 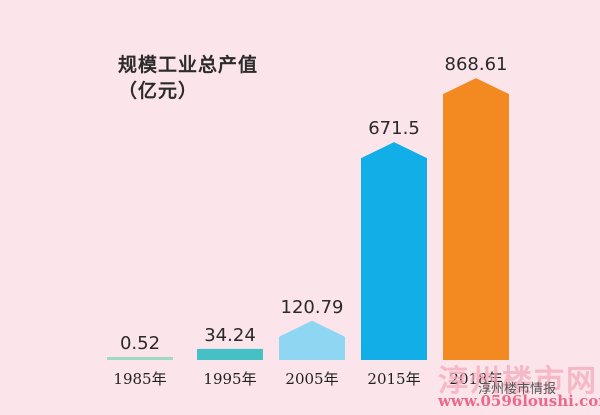 I want to click on watermark-brand: 淳州楼市网, so click(x=518, y=381).